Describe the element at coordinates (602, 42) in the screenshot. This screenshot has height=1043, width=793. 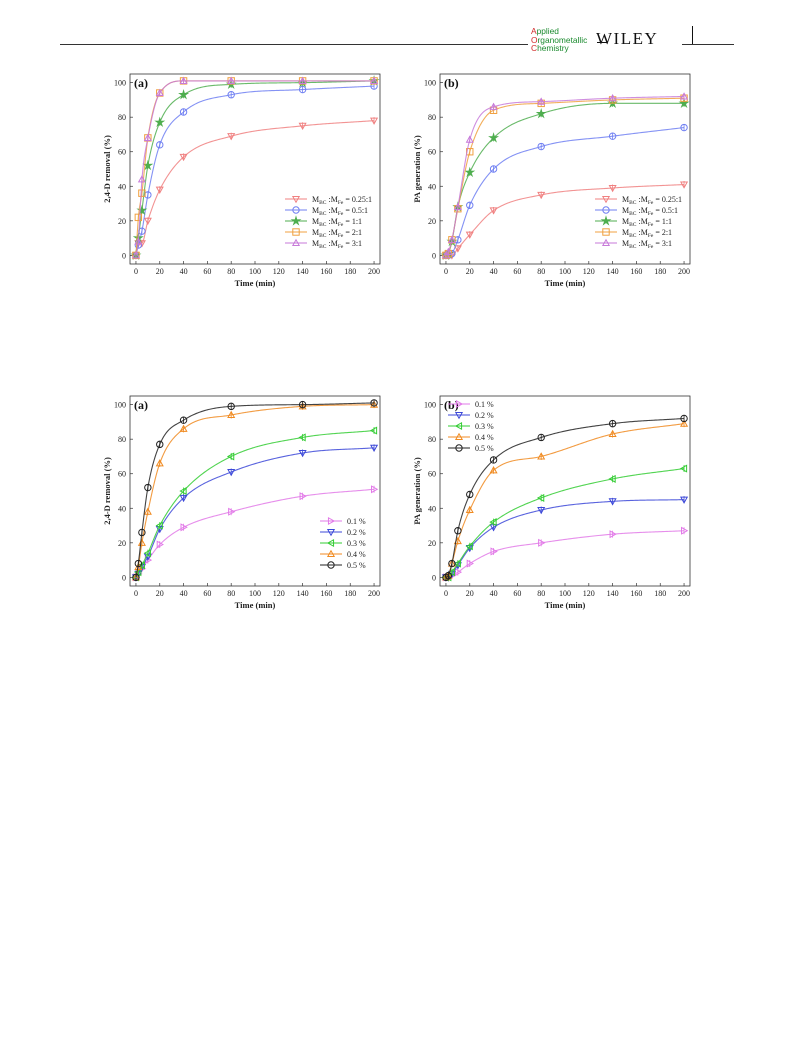
I see `publisher-dash` at that location.